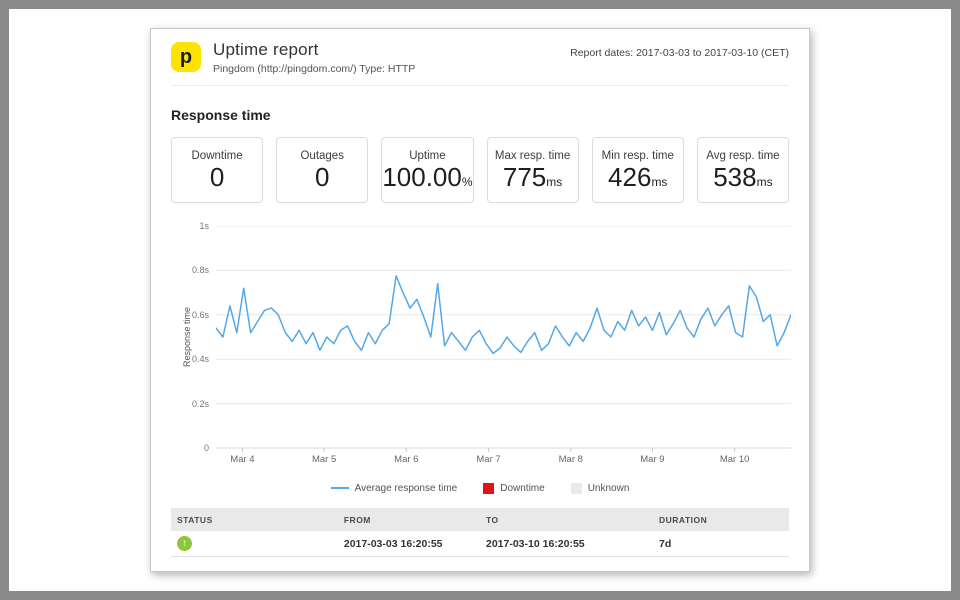 The width and height of the screenshot is (960, 600). What do you see at coordinates (608, 488) in the screenshot?
I see `legend-label: Unknown` at bounding box center [608, 488].